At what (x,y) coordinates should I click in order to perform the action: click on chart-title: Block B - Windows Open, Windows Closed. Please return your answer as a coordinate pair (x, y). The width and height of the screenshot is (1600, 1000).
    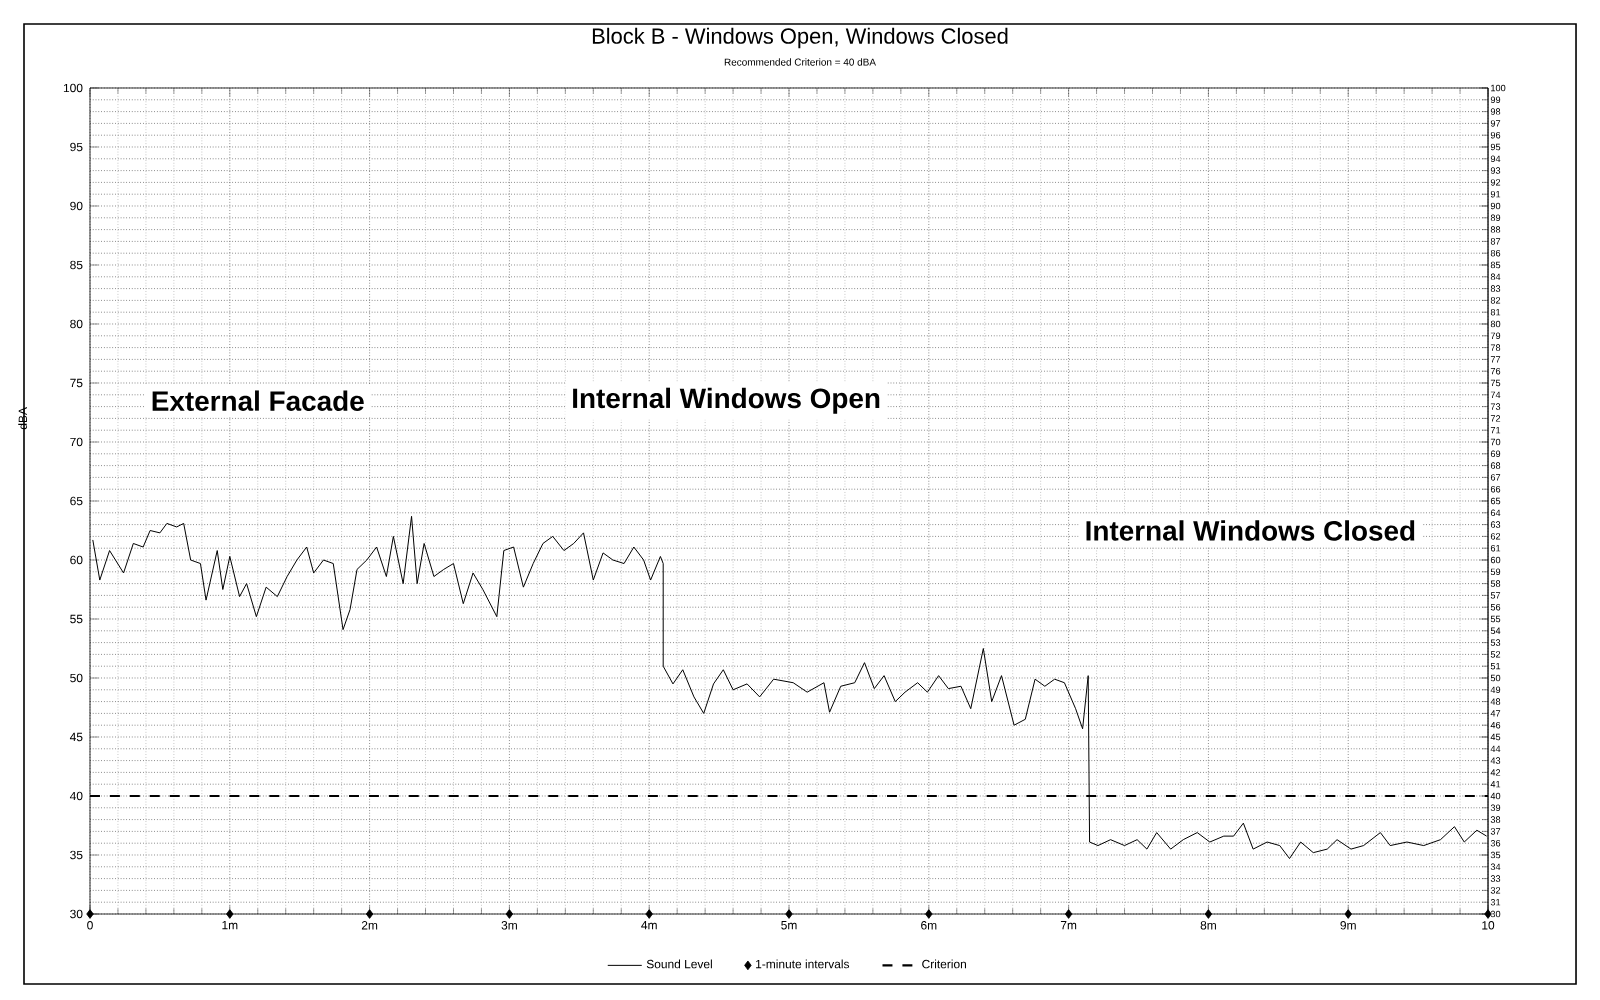
    Looking at the image, I should click on (800, 38).